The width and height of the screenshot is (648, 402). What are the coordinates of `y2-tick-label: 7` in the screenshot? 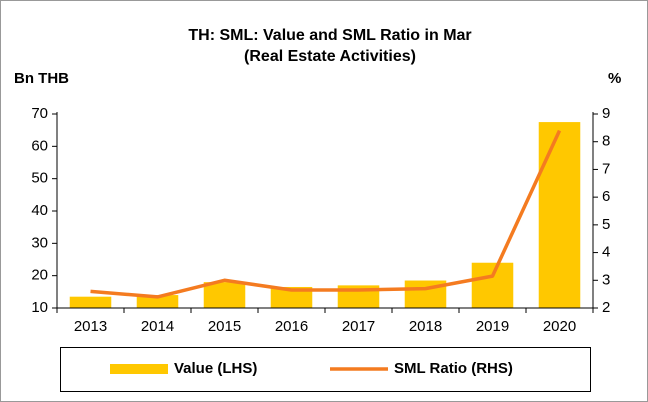 It's located at (606, 168).